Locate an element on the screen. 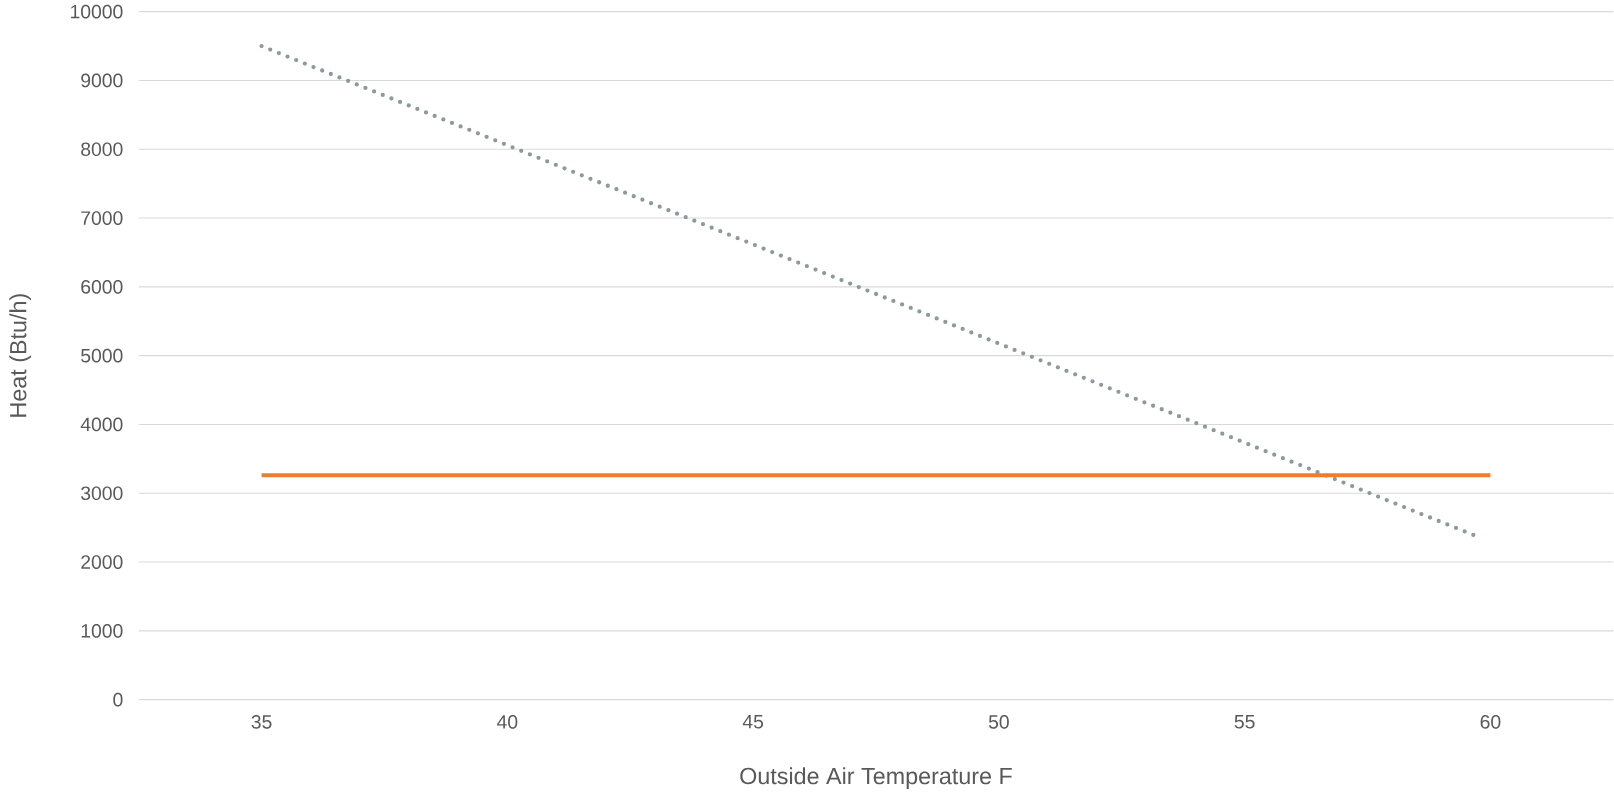  y-tick-label: 9000 is located at coordinates (102, 80).